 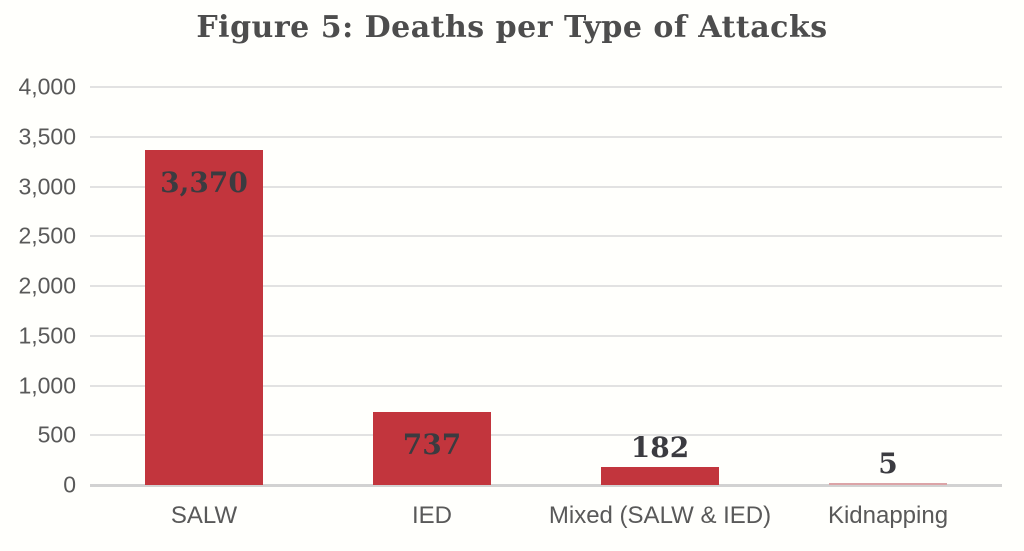 What do you see at coordinates (56, 434) in the screenshot?
I see `y-tick-label: 500` at bounding box center [56, 434].